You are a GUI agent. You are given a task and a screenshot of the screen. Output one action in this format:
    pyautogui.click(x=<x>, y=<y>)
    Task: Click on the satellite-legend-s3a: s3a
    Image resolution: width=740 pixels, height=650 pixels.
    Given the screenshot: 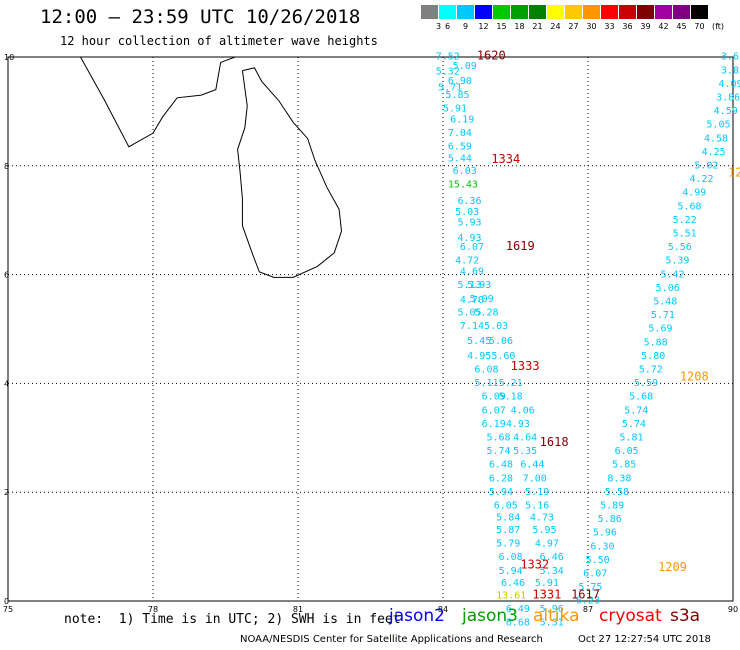 What is the action you would take?
    pyautogui.click(x=685, y=616)
    